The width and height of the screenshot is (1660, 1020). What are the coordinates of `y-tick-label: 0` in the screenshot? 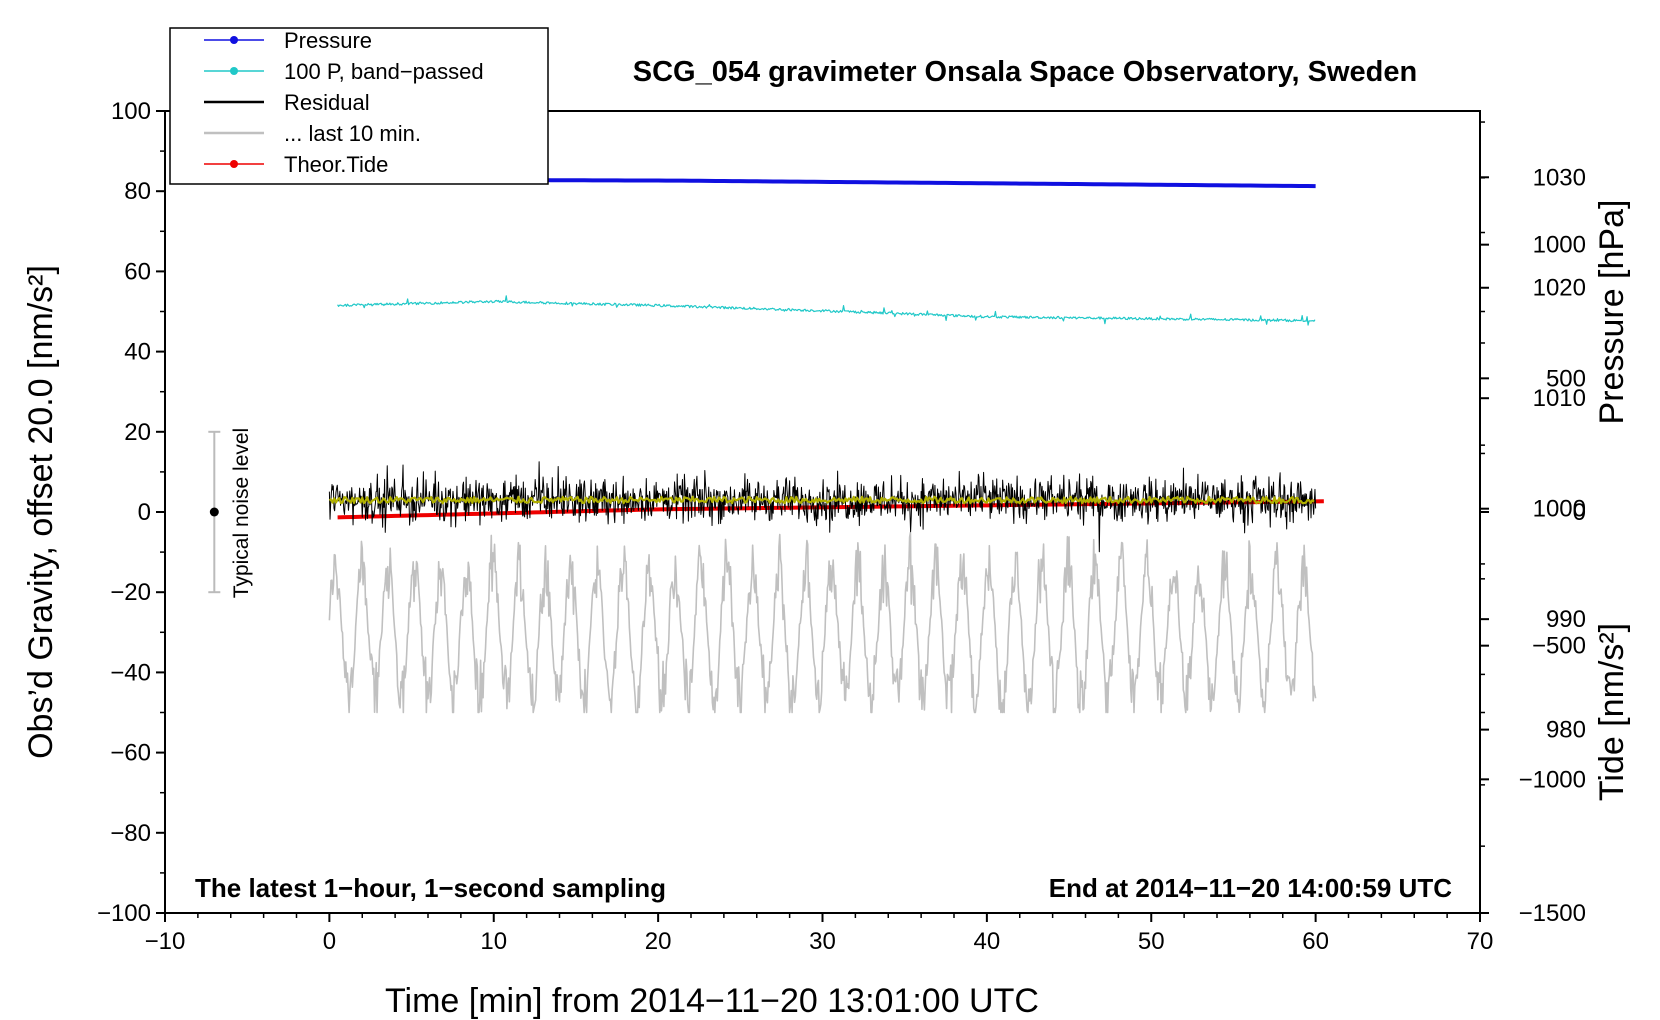 It's located at (144, 512).